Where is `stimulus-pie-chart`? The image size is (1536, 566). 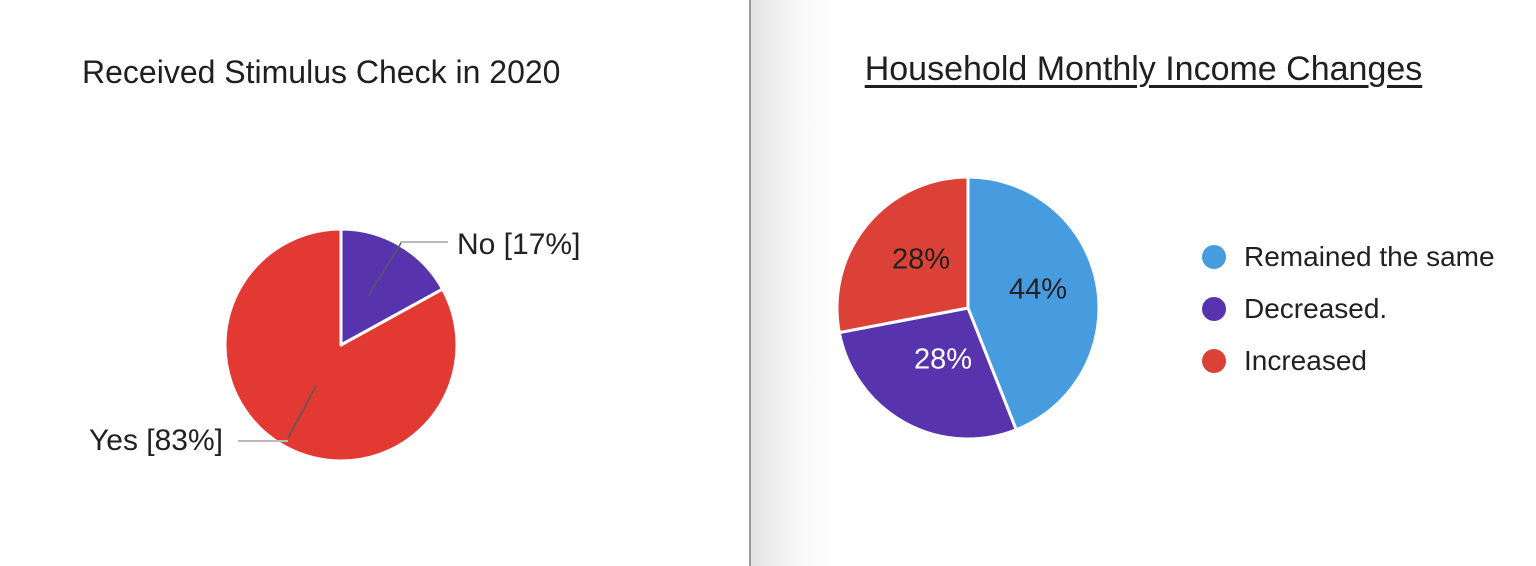 stimulus-pie-chart is located at coordinates (341, 345).